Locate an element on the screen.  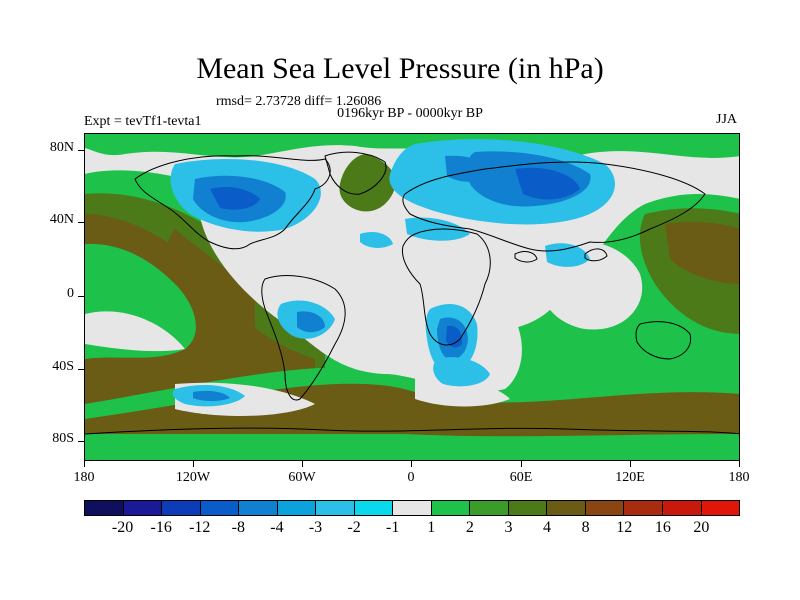
y-tick-label: 80N is located at coordinates (61, 147).